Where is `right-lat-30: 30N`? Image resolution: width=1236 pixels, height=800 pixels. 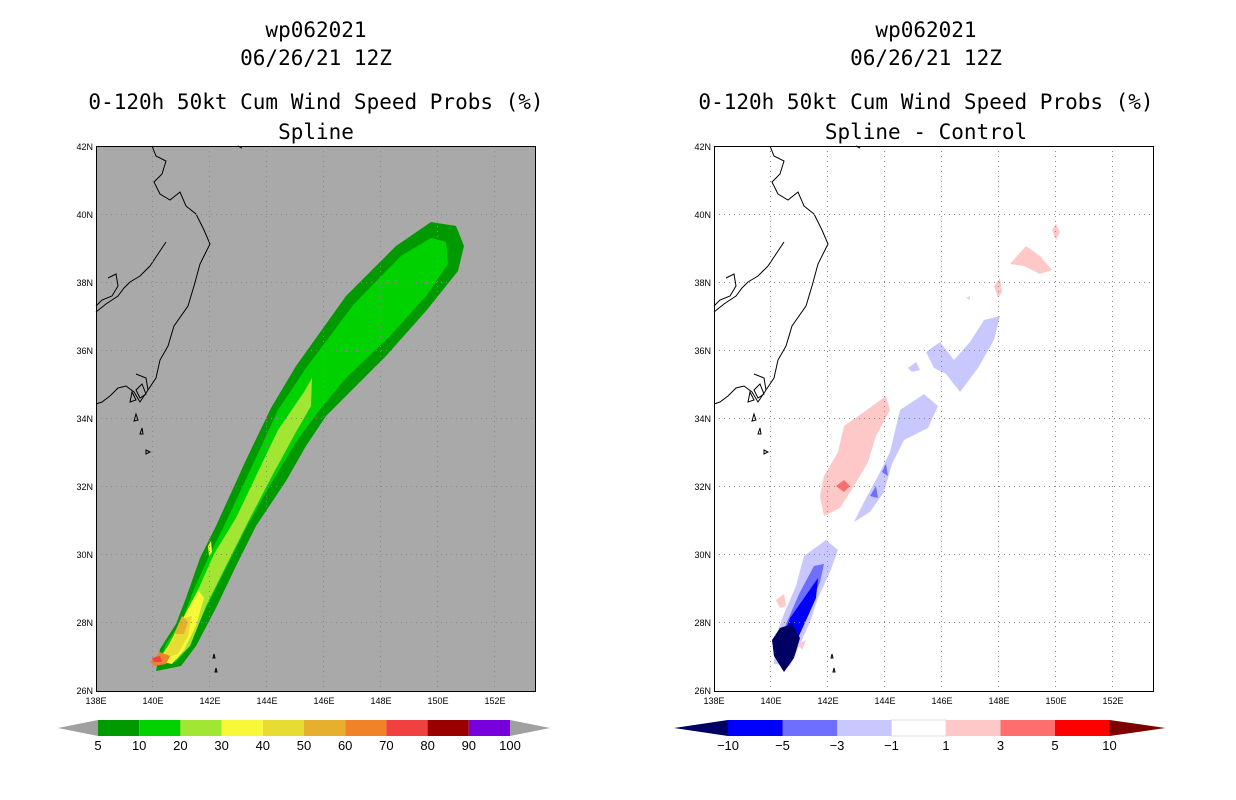
right-lat-30: 30N is located at coordinates (702, 555).